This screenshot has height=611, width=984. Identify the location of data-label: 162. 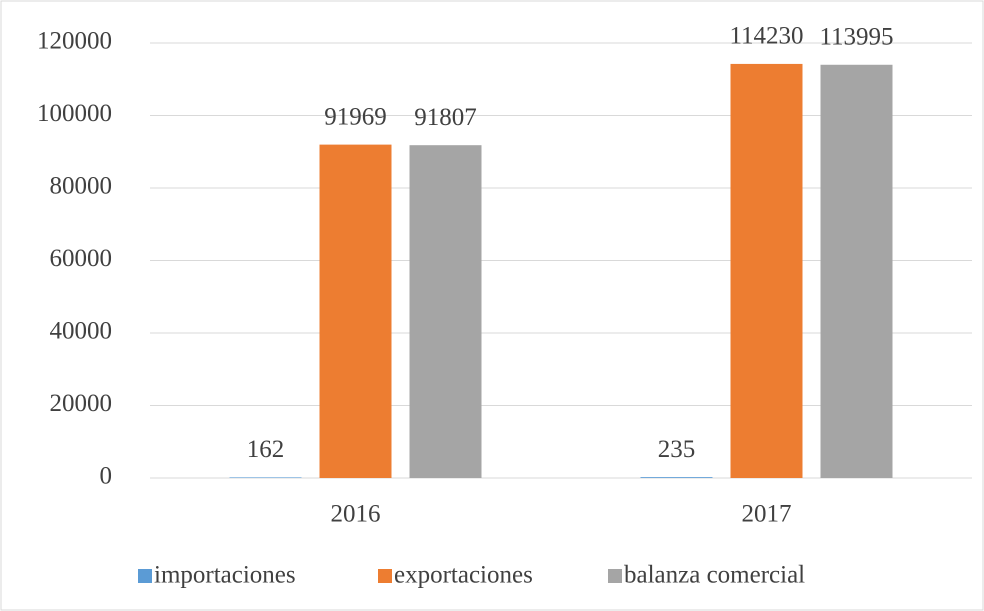
(266, 449).